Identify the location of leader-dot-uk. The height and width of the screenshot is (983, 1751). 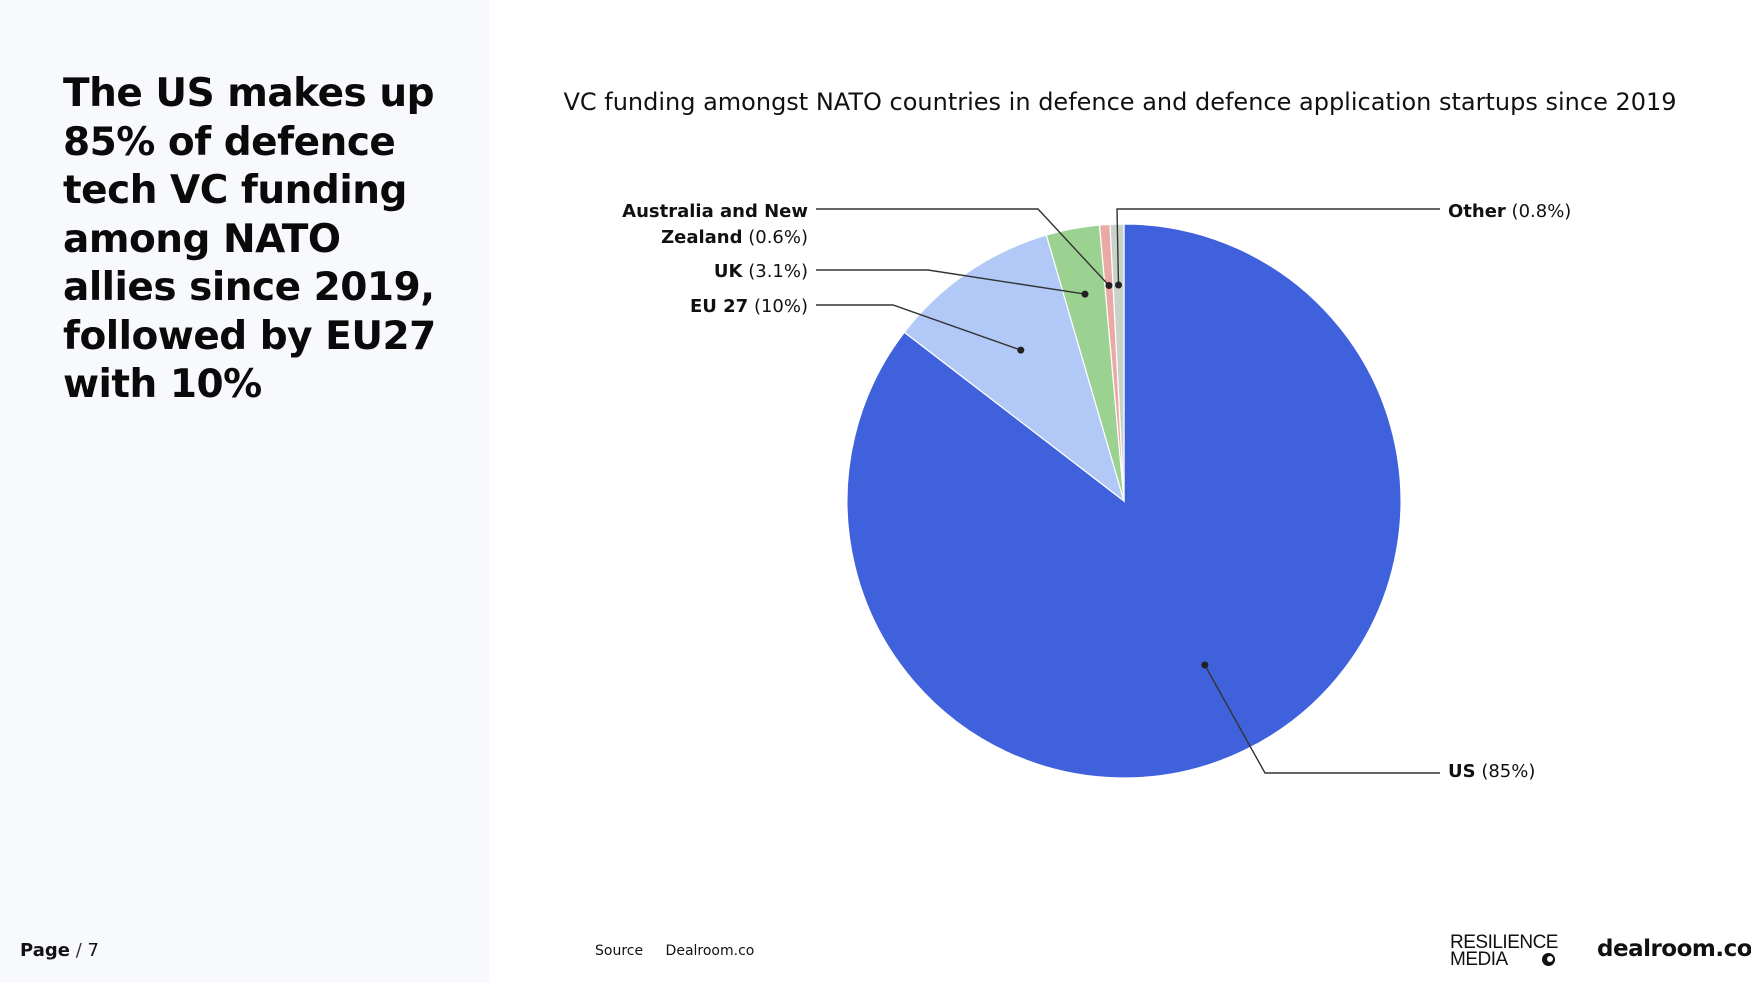
(1085, 294).